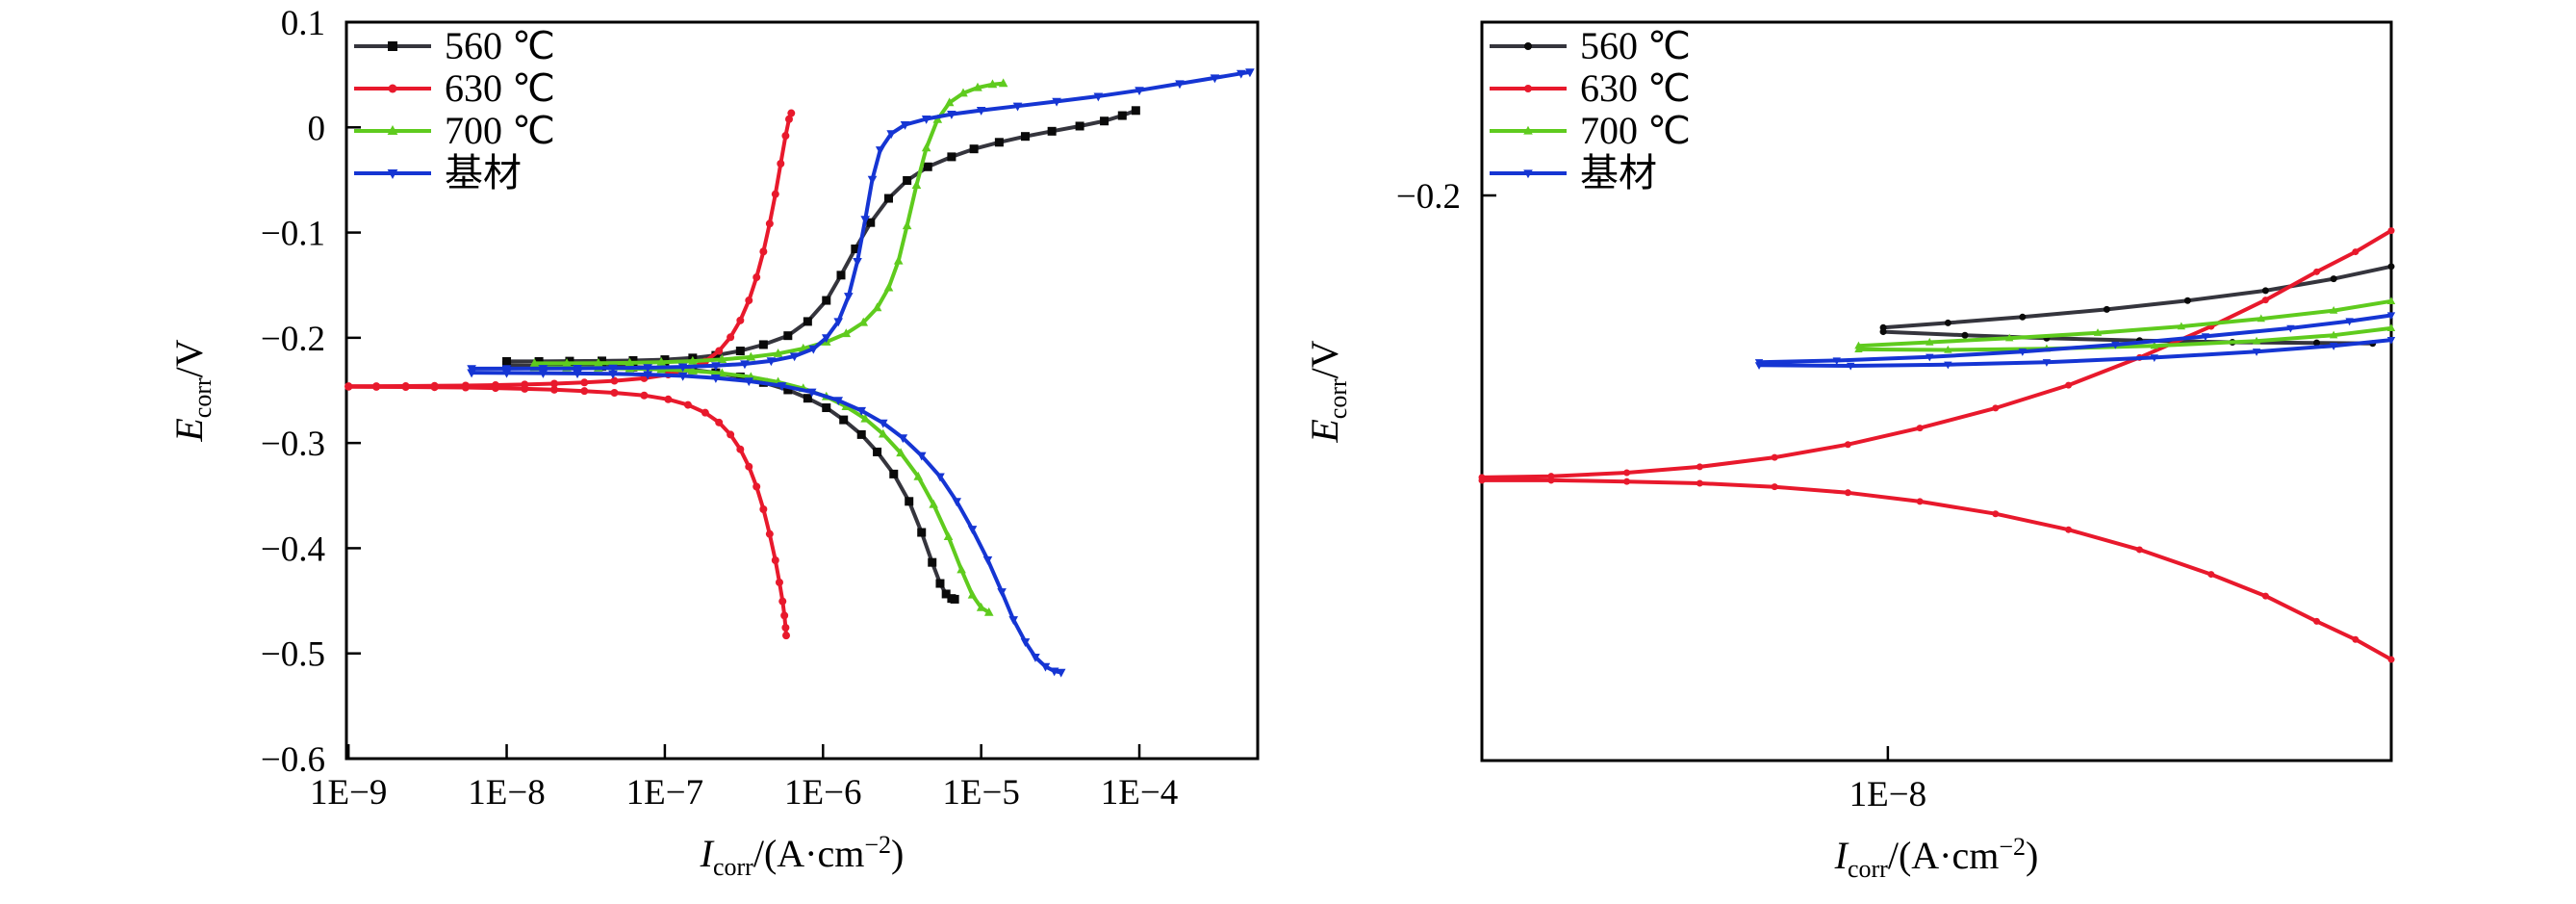  What do you see at coordinates (303, 23) in the screenshot?
I see `y-tick-label: 0.1` at bounding box center [303, 23].